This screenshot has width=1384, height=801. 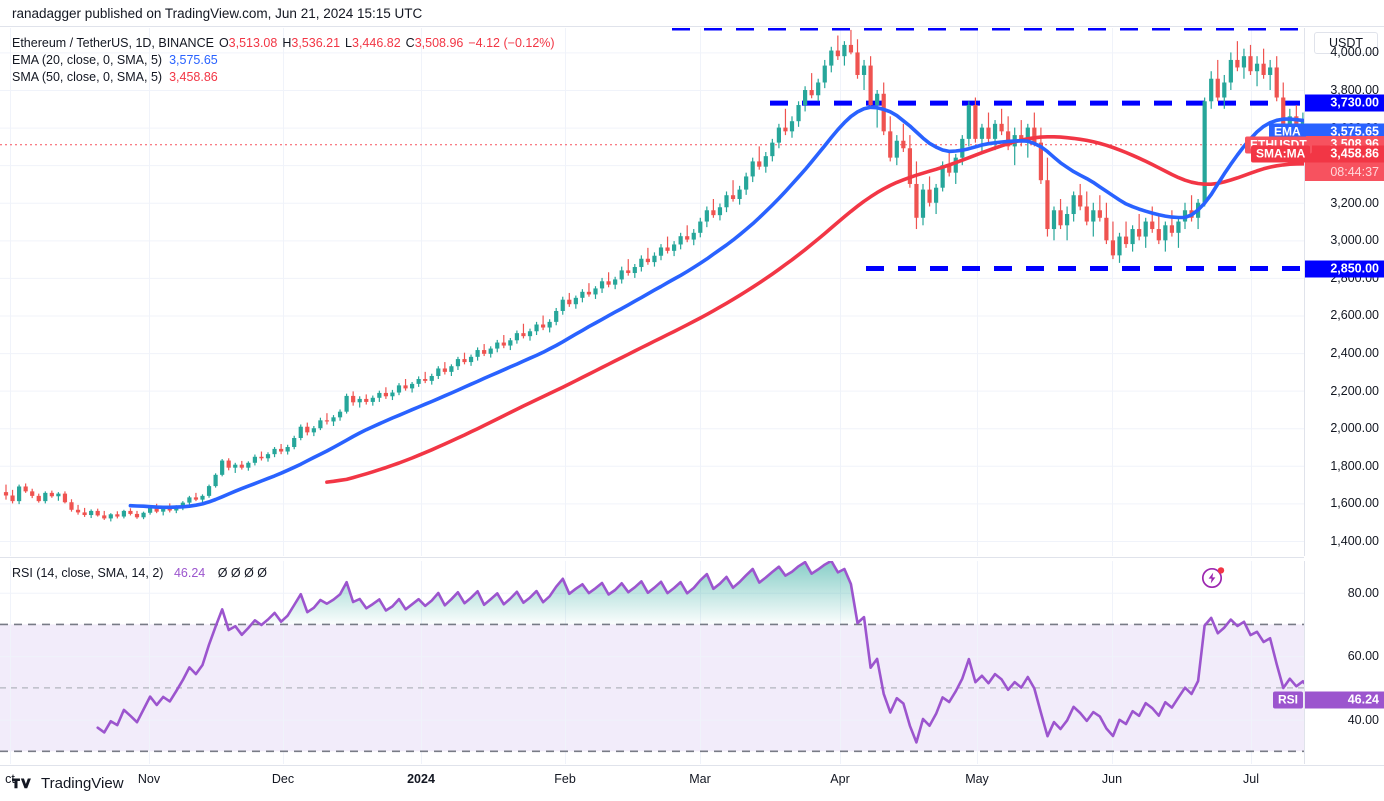 What do you see at coordinates (565, 779) in the screenshot?
I see `time-tick-Feb: Feb` at bounding box center [565, 779].